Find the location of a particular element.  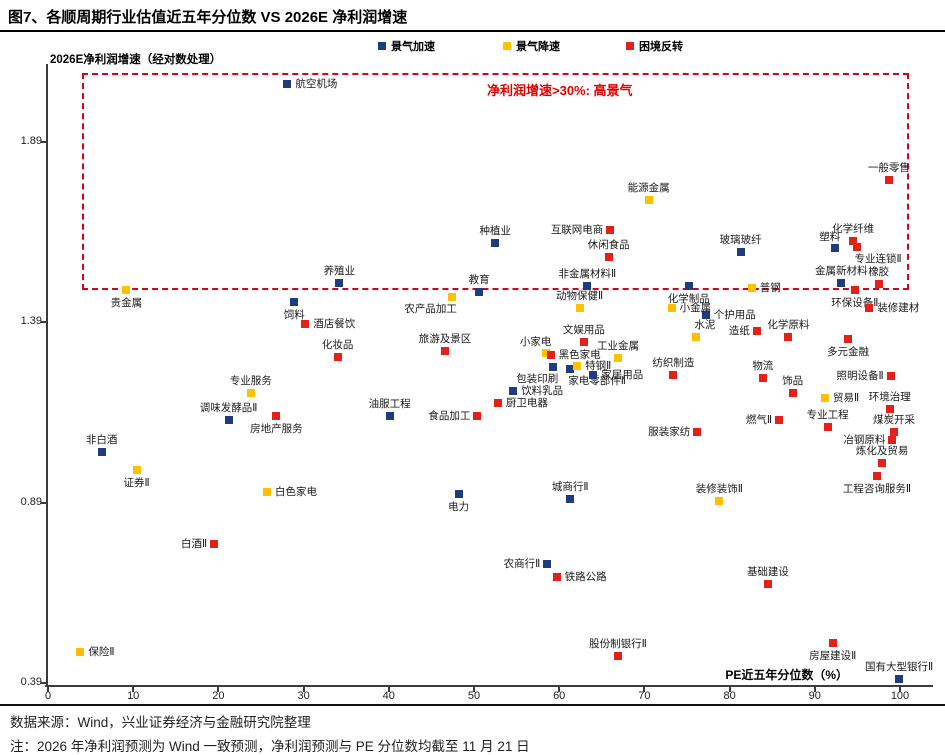

point-label: 化妆品 is located at coordinates (337, 344).